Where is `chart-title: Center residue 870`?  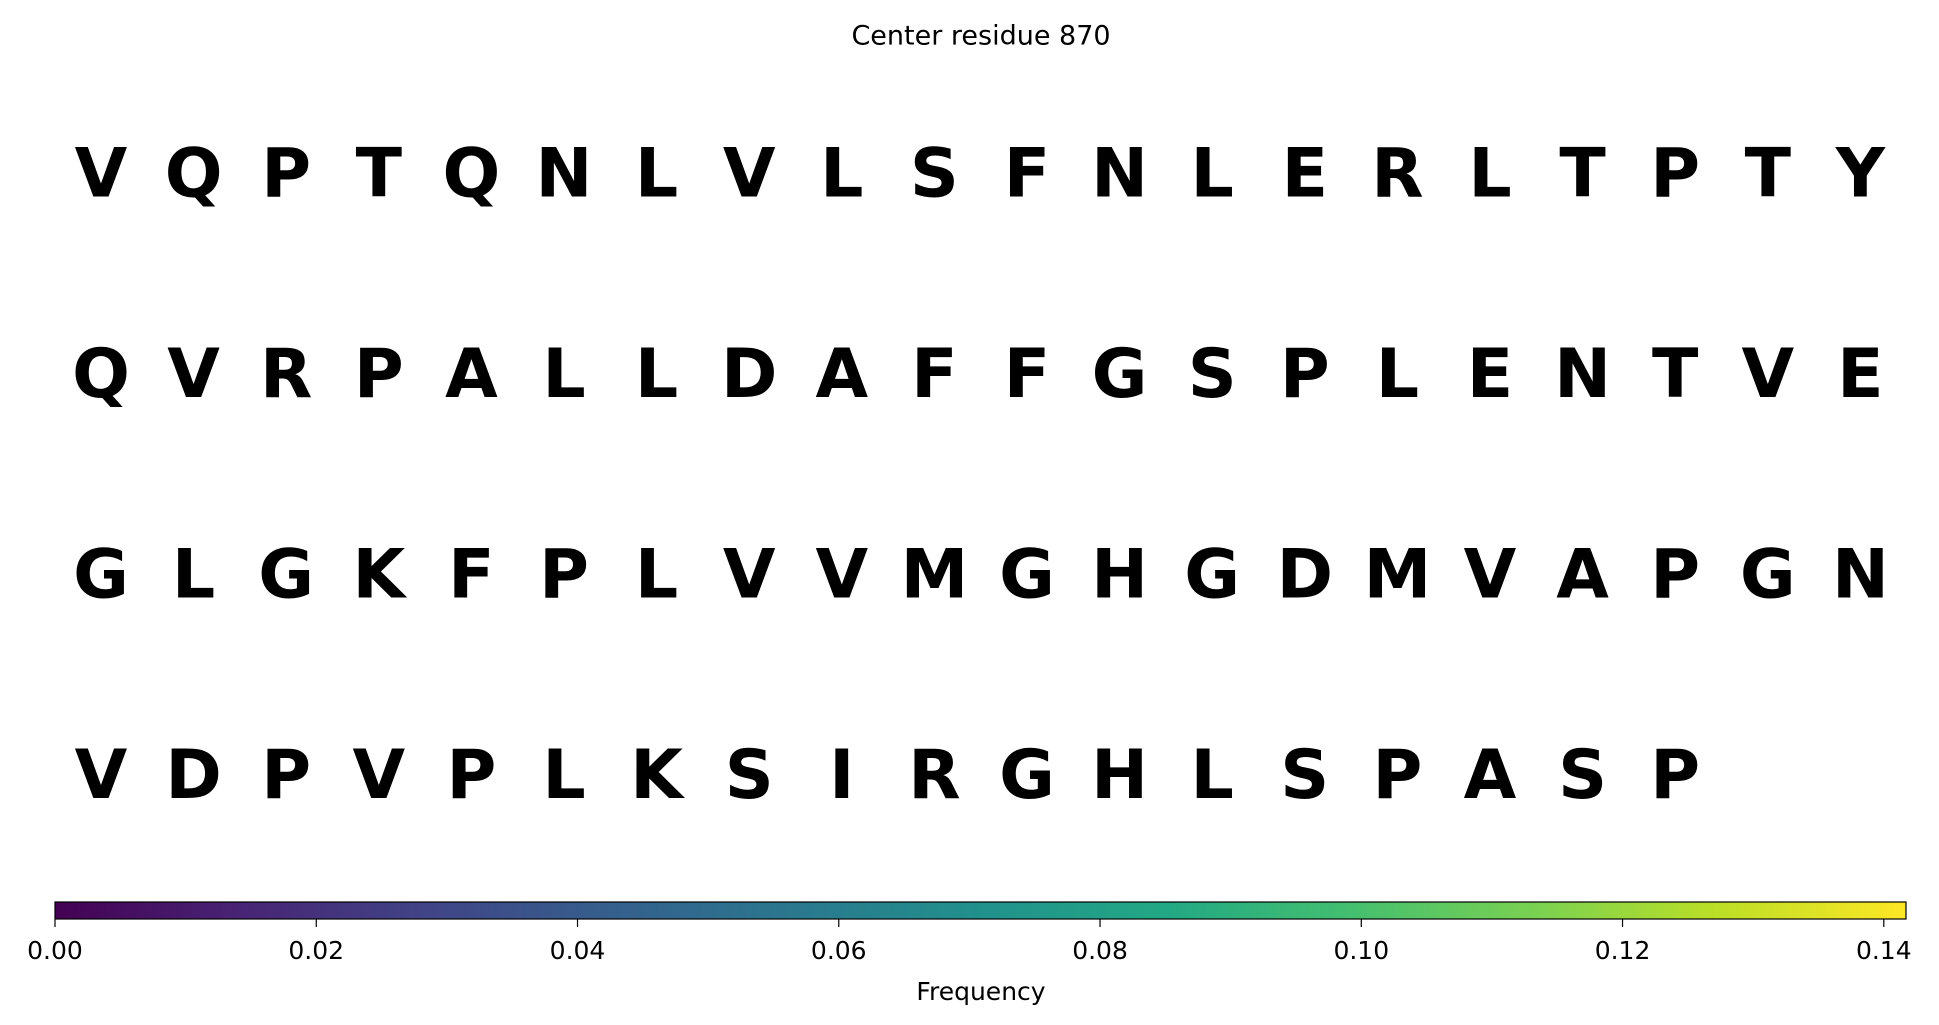 chart-title: Center residue 870 is located at coordinates (980, 36).